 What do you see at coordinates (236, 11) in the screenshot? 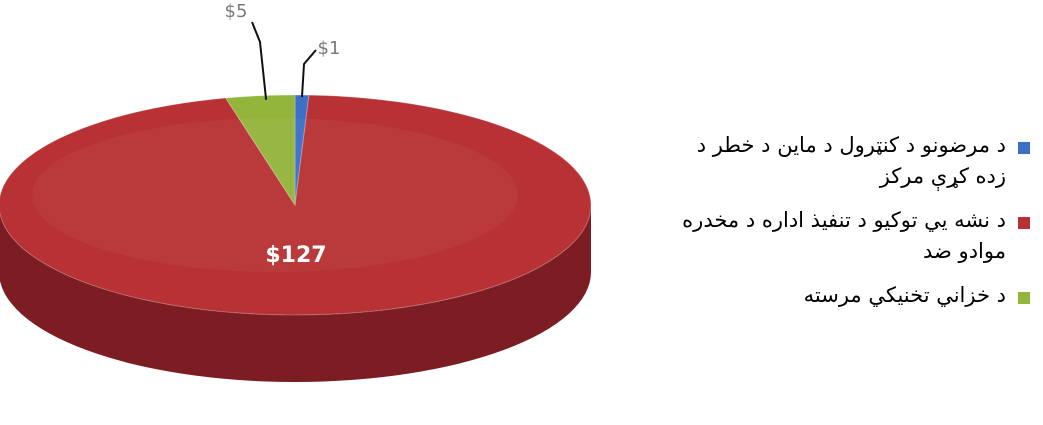
I see `data-label-5: $5` at bounding box center [236, 11].